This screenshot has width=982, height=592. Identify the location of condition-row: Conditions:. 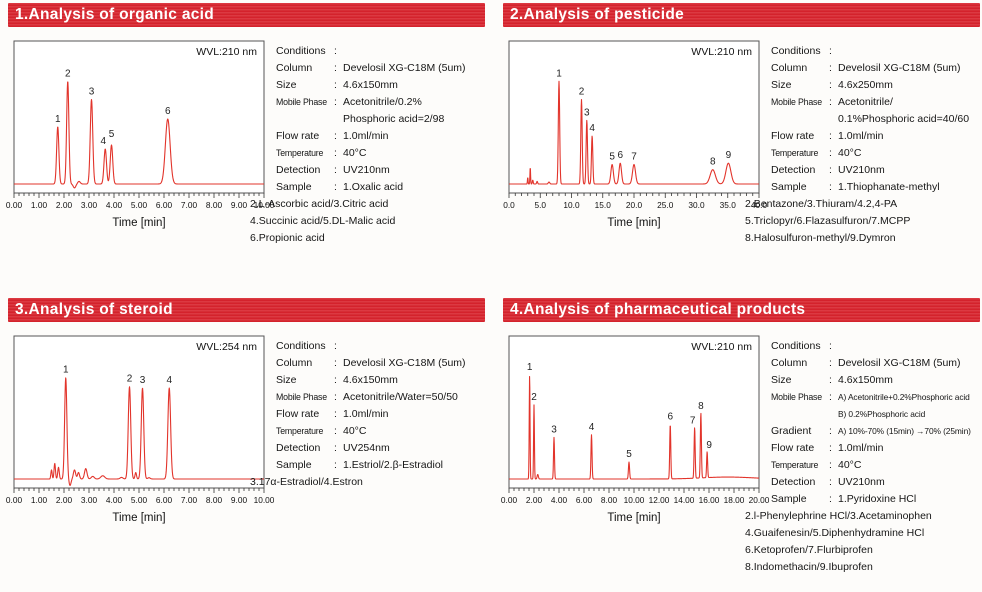
(380, 346).